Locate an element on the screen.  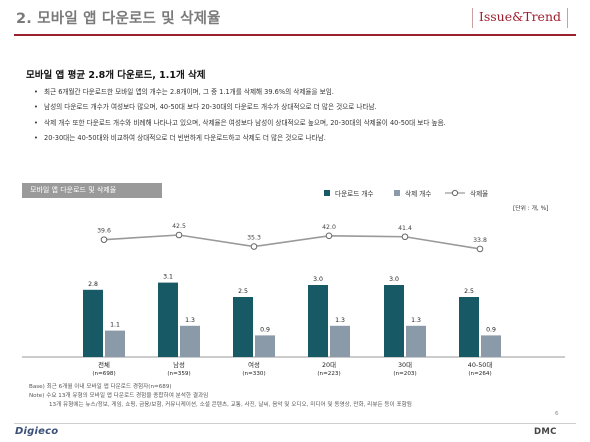
x-tick-label: 20대 is located at coordinates (329, 365).